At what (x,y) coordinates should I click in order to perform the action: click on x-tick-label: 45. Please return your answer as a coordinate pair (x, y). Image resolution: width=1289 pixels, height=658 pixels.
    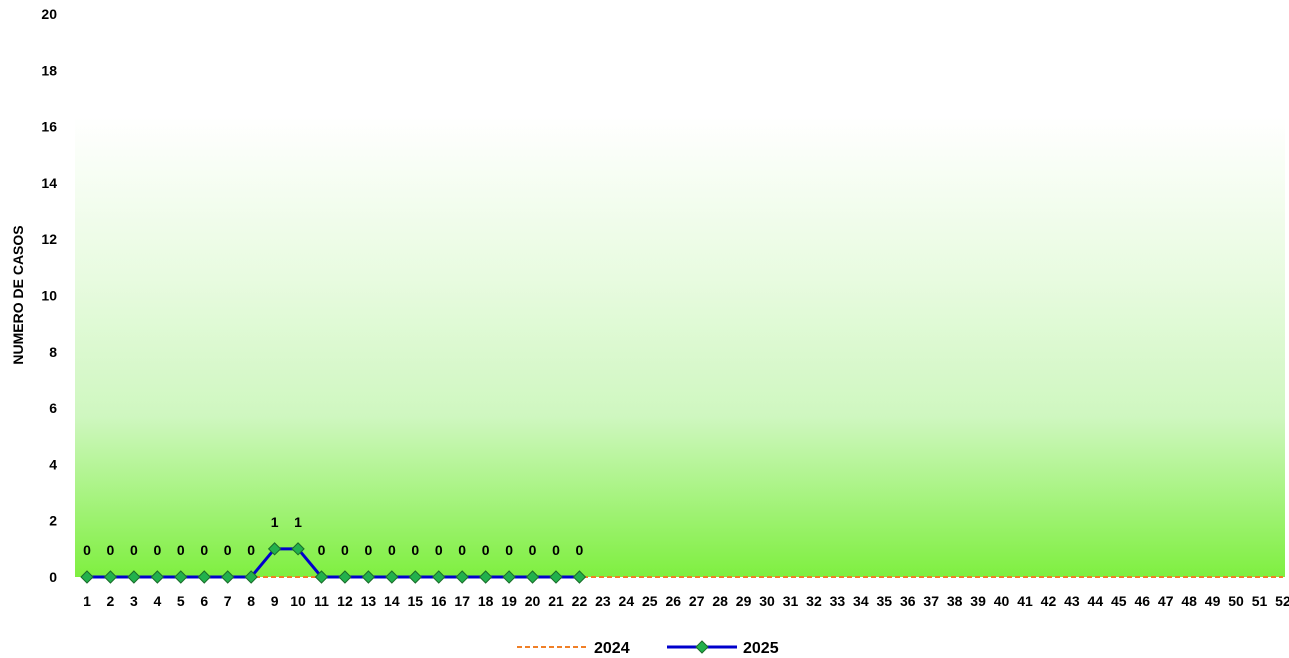
    Looking at the image, I should click on (1119, 601).